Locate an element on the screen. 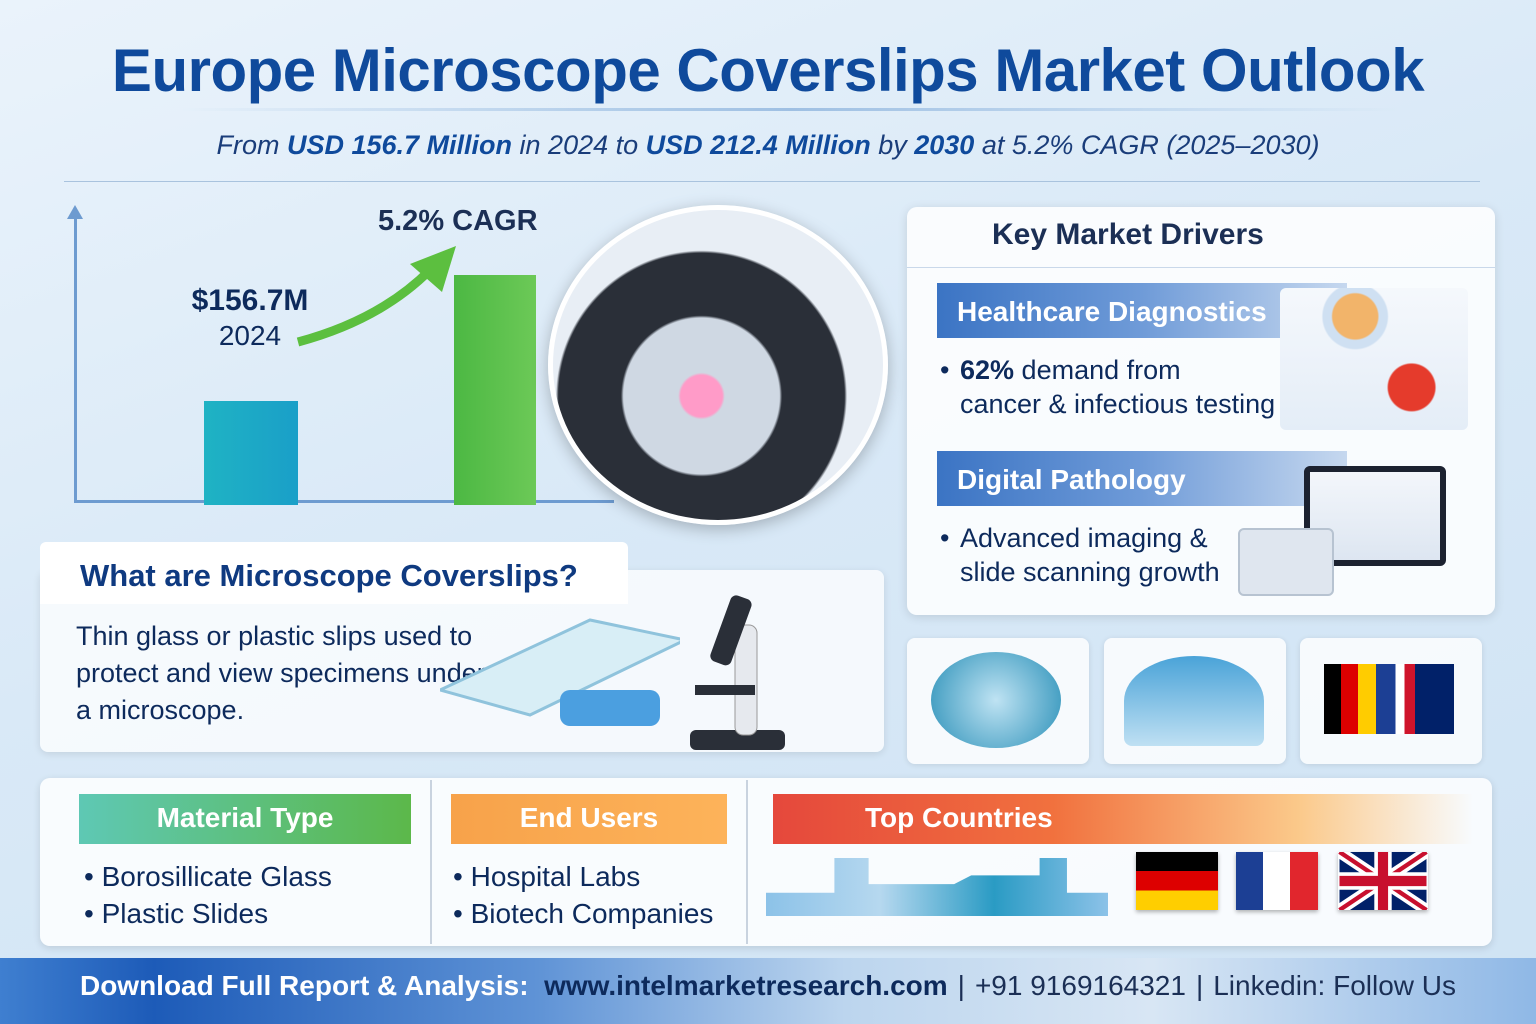 The height and width of the screenshot is (1024, 1536). driver-text: slide scanning growth is located at coordinates (1090, 572).